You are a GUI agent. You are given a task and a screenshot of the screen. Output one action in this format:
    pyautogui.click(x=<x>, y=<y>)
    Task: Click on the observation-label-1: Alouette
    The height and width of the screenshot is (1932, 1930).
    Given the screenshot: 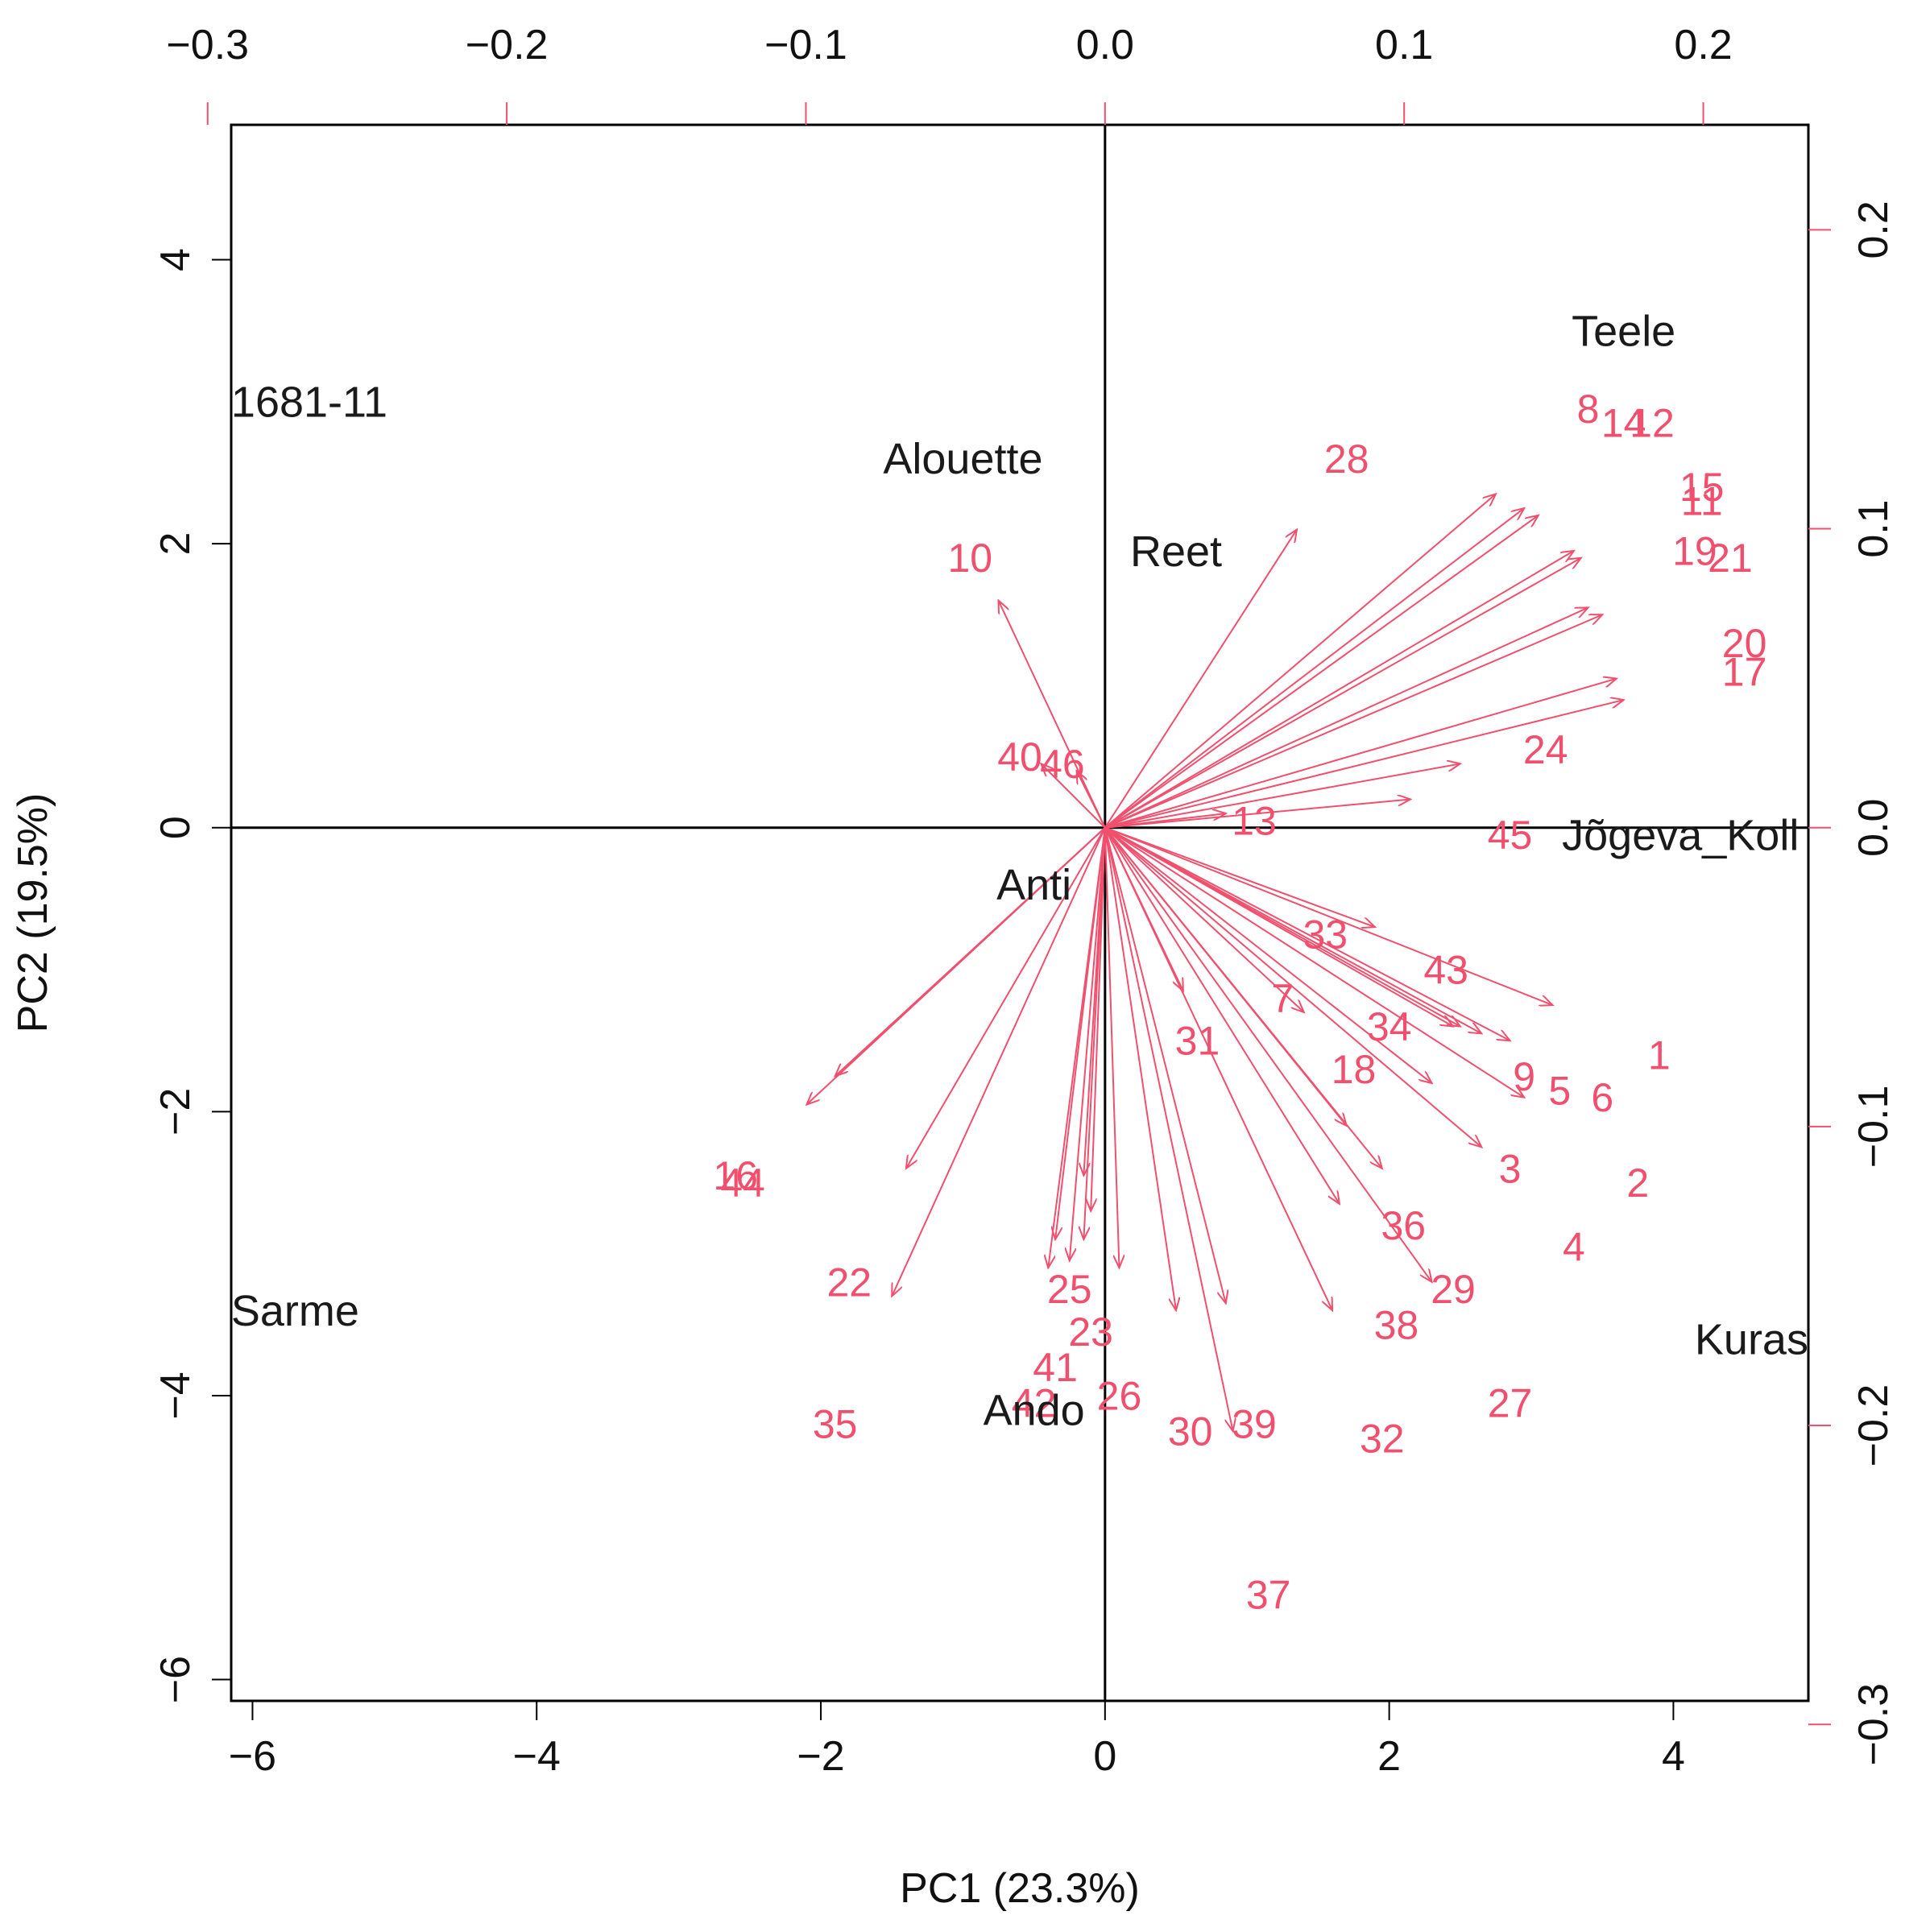 What is the action you would take?
    pyautogui.click(x=963, y=459)
    